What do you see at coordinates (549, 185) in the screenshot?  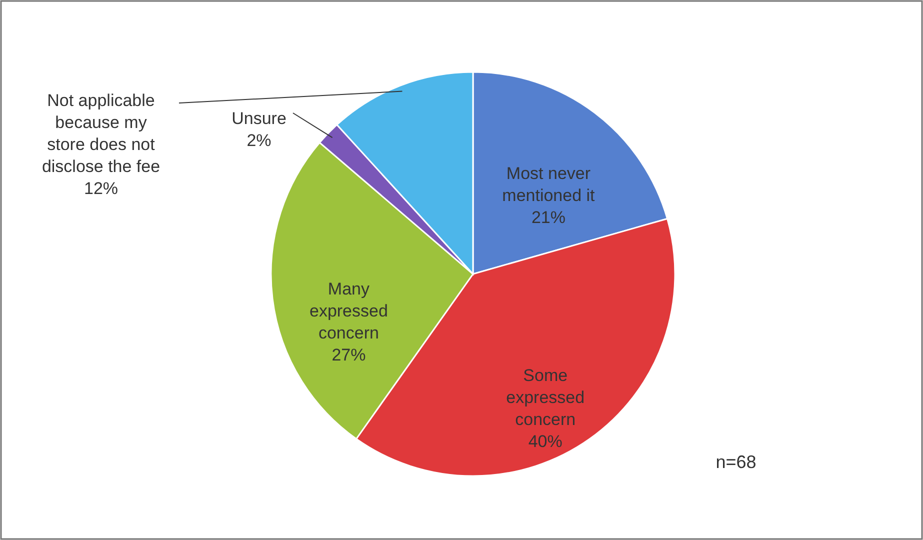 I see `slice-label: Most never mentioned it` at bounding box center [549, 185].